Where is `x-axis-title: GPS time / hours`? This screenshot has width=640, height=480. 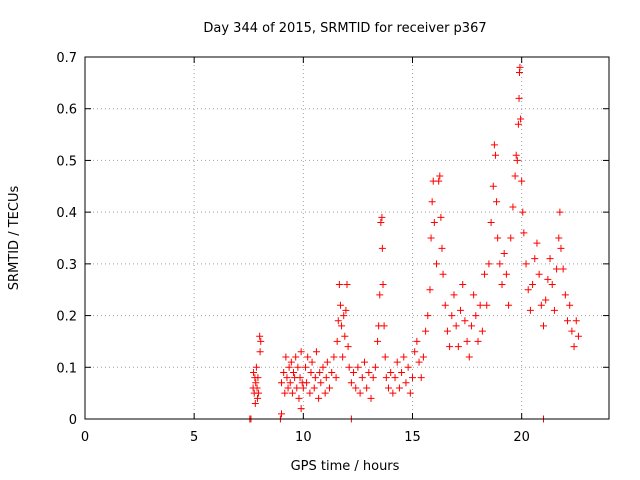
x-axis-title: GPS time / hours is located at coordinates (345, 466).